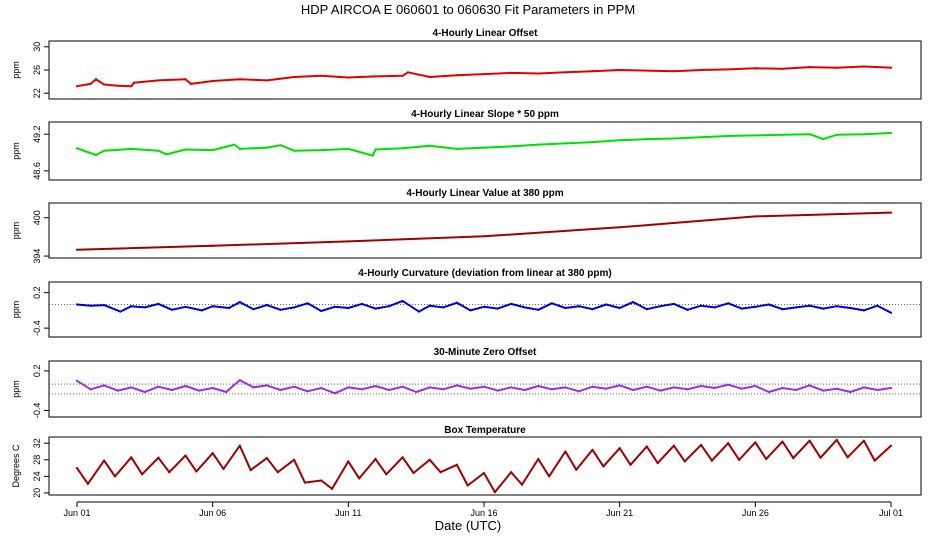 The width and height of the screenshot is (936, 540). What do you see at coordinates (484, 144) in the screenshot?
I see `series-line` at bounding box center [484, 144].